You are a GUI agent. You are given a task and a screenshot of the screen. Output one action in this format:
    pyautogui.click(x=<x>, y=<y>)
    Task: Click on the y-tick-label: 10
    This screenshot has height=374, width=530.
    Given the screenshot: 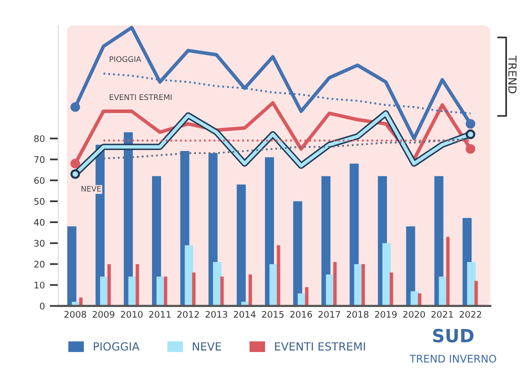 What is the action you would take?
    pyautogui.click(x=39, y=285)
    